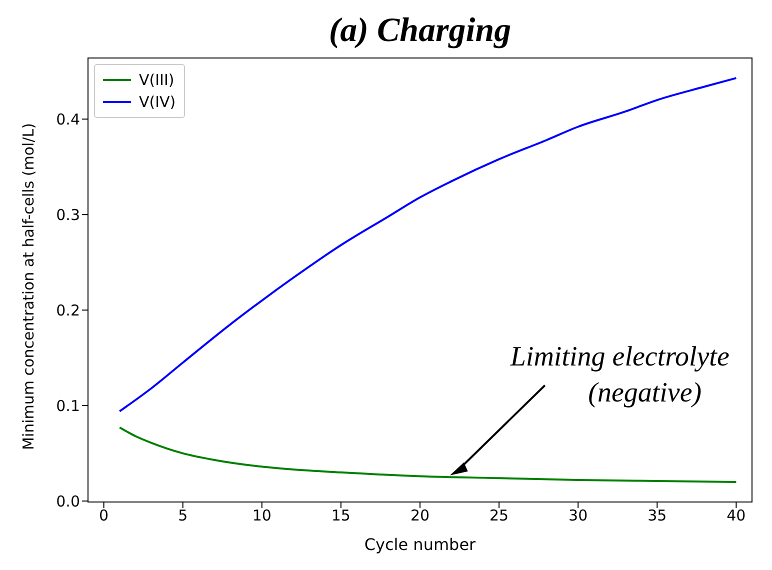 This screenshot has height=570, width=772. I want to click on x-tick-label: 30, so click(578, 515).